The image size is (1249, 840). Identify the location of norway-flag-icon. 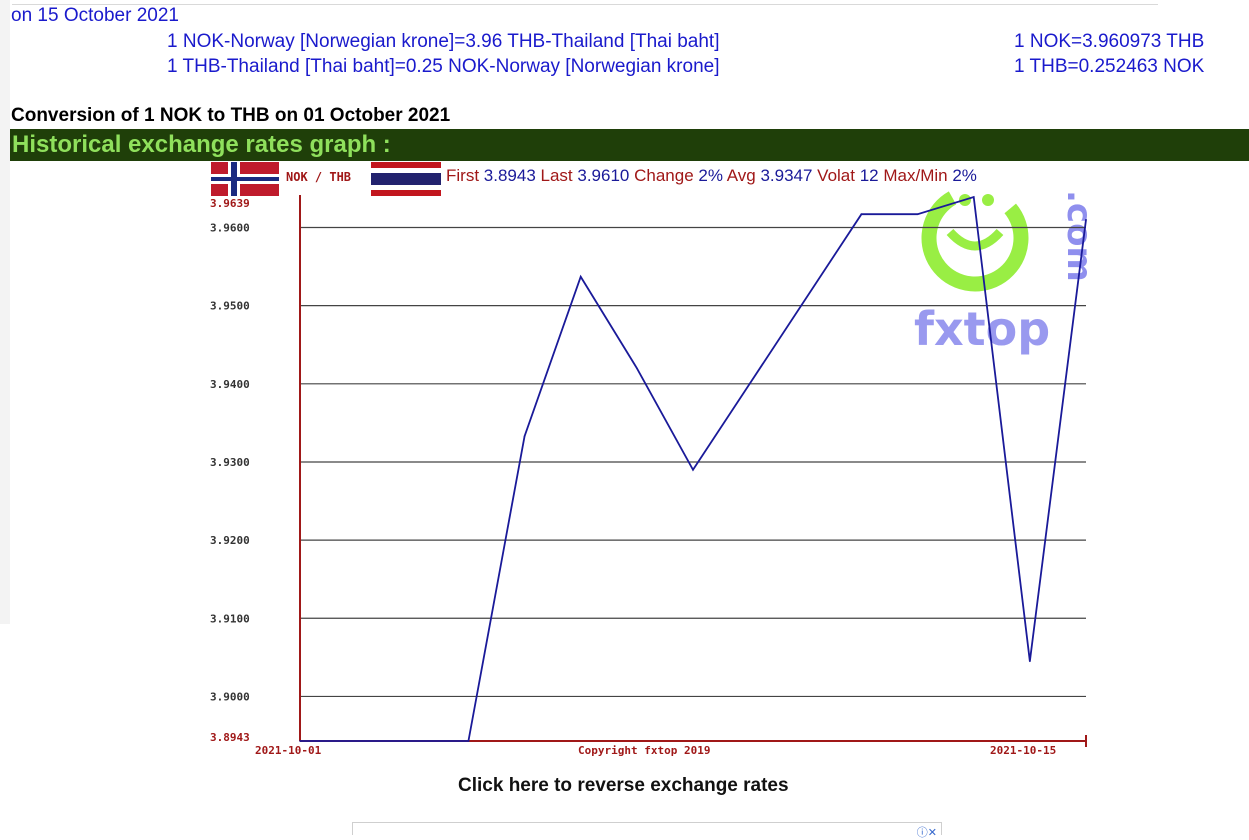
(245, 179).